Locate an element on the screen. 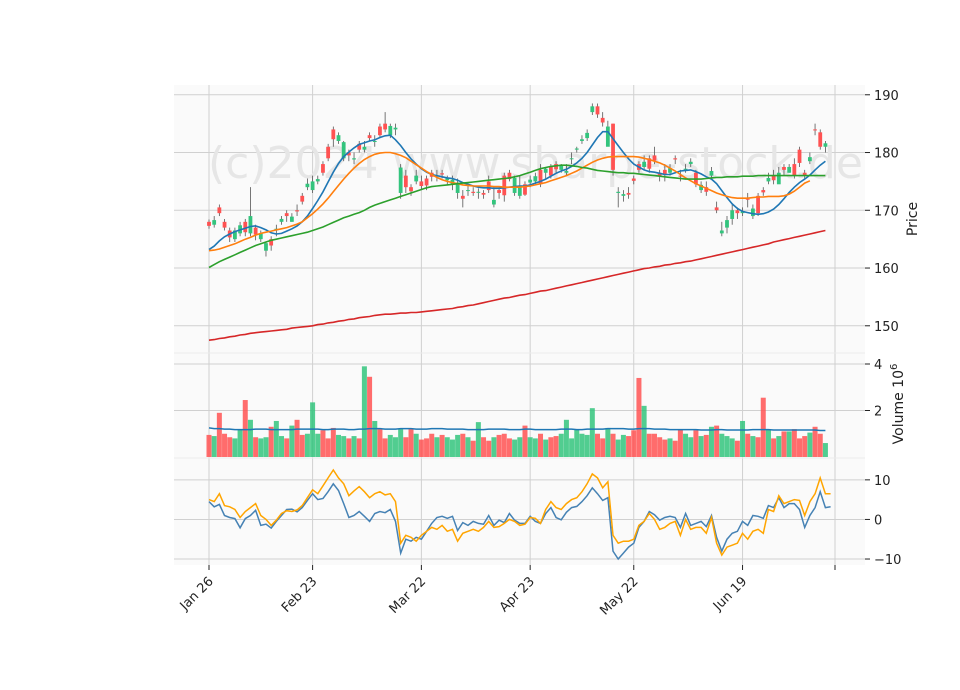 The width and height of the screenshot is (960, 690). oscillator-panel is located at coordinates (519, 514).